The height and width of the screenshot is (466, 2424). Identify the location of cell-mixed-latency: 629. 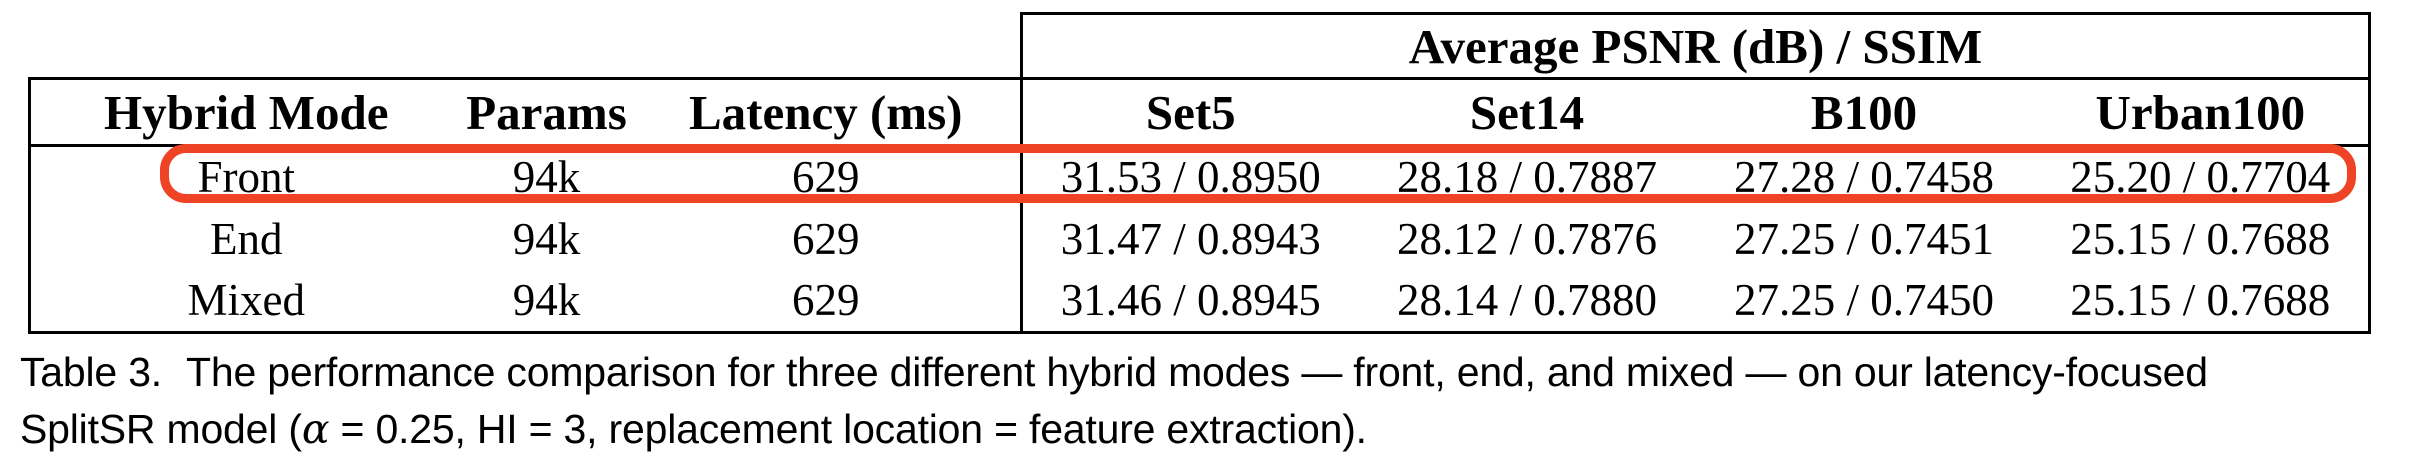
(826, 301).